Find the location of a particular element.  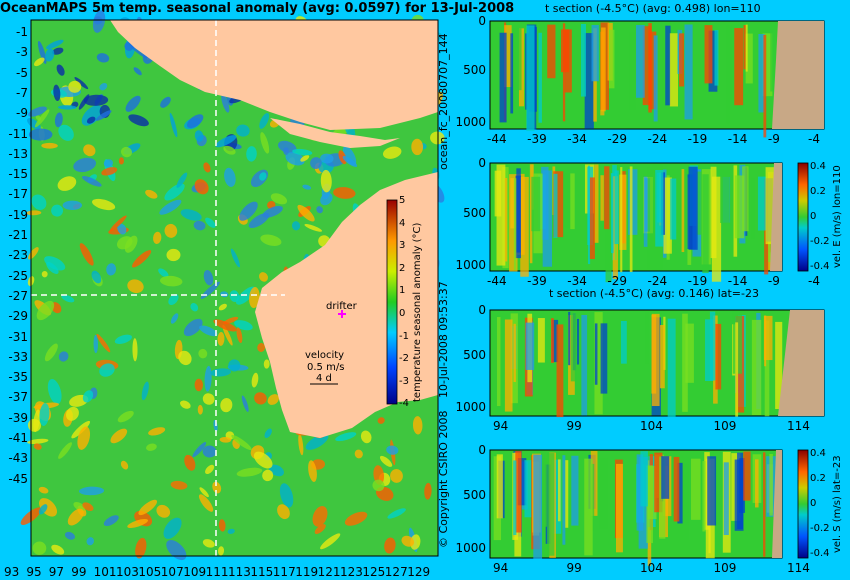

colorbar-tick-label: -2 is located at coordinates (404, 359).